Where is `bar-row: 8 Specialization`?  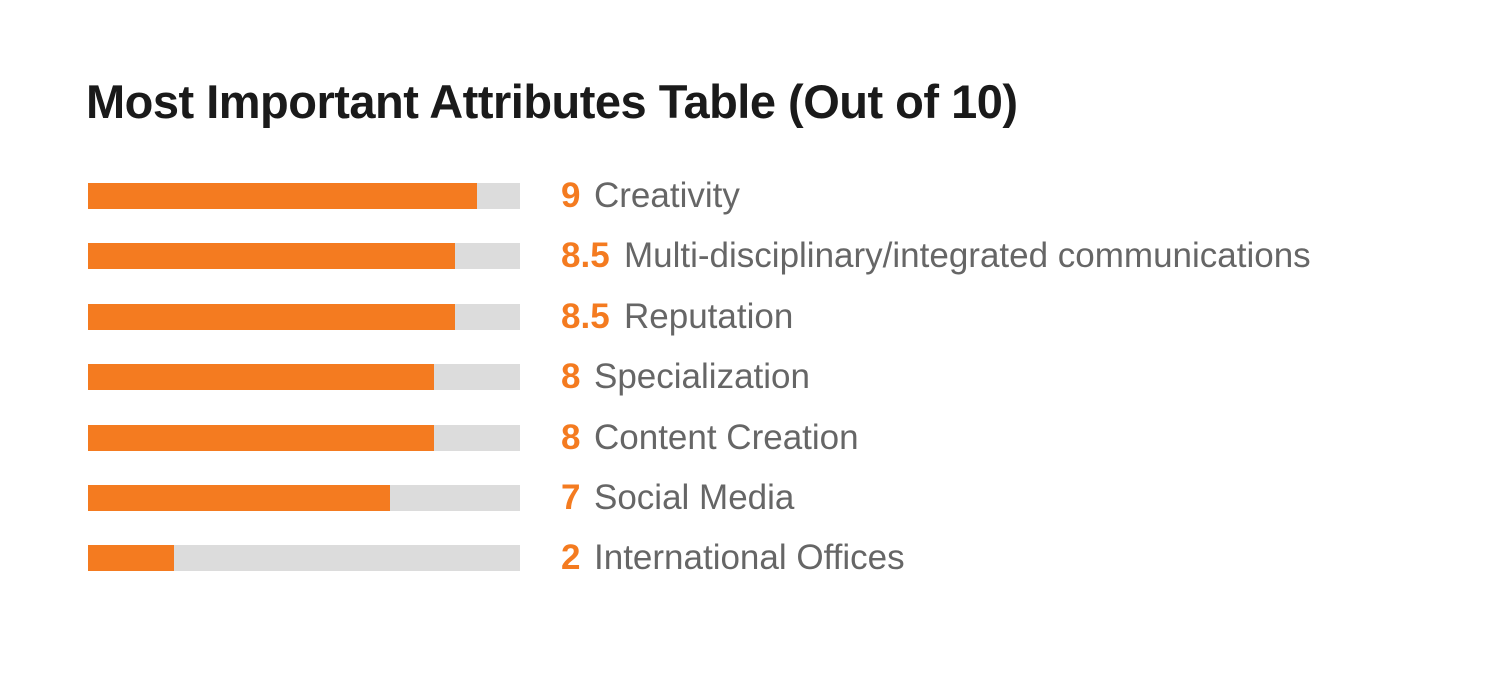
bar-row: 8 Specialization is located at coordinates (755, 377).